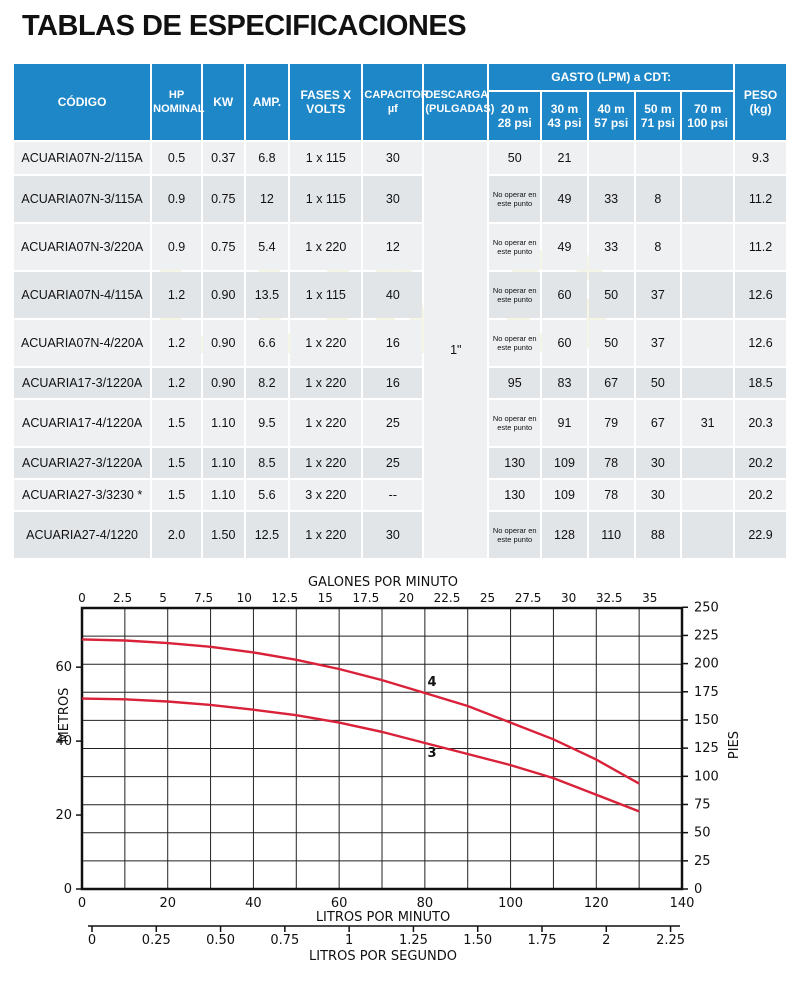 The width and height of the screenshot is (800, 1000). What do you see at coordinates (325, 598) in the screenshot?
I see `top-tick-label: 15` at bounding box center [325, 598].